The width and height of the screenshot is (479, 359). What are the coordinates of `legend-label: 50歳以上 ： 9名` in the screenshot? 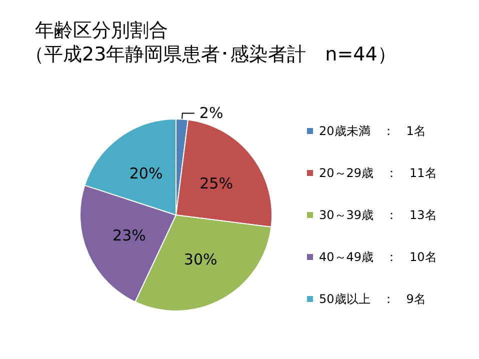 It's located at (372, 299).